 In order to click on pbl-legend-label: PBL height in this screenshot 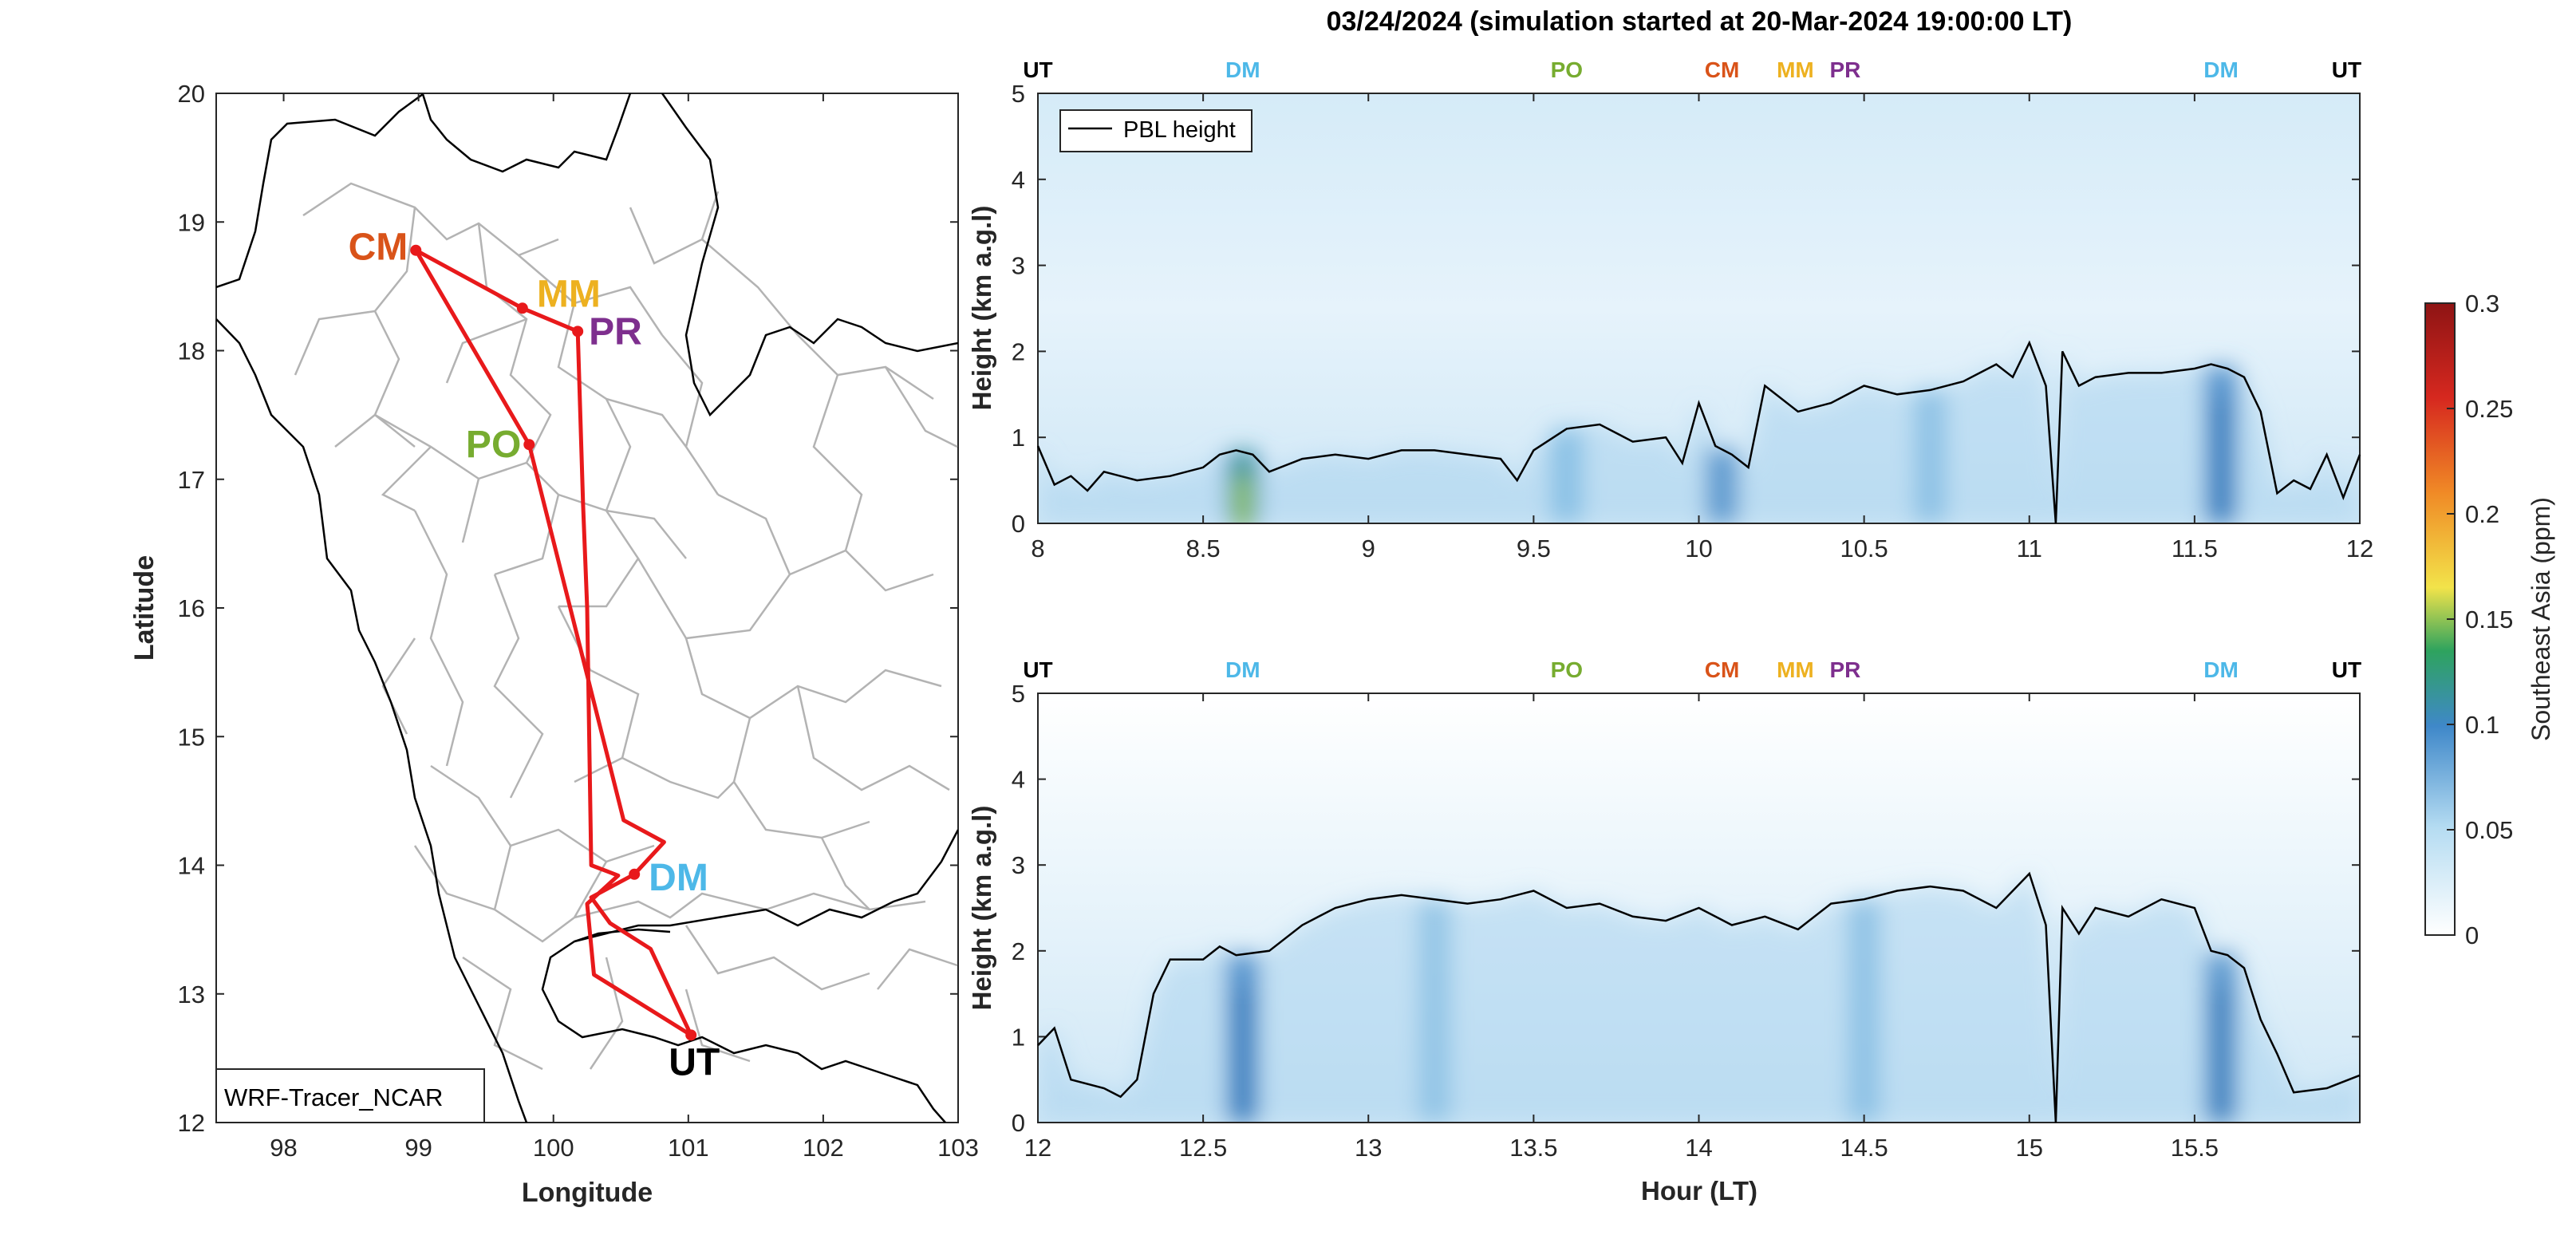, I will do `click(1179, 130)`.